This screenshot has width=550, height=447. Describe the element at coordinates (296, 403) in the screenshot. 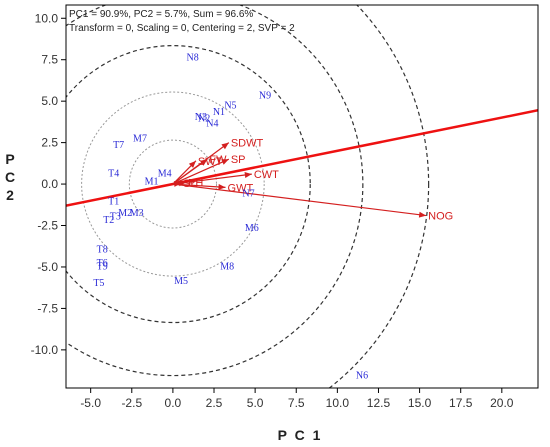

I see `x-tick-label: 7.5` at that location.